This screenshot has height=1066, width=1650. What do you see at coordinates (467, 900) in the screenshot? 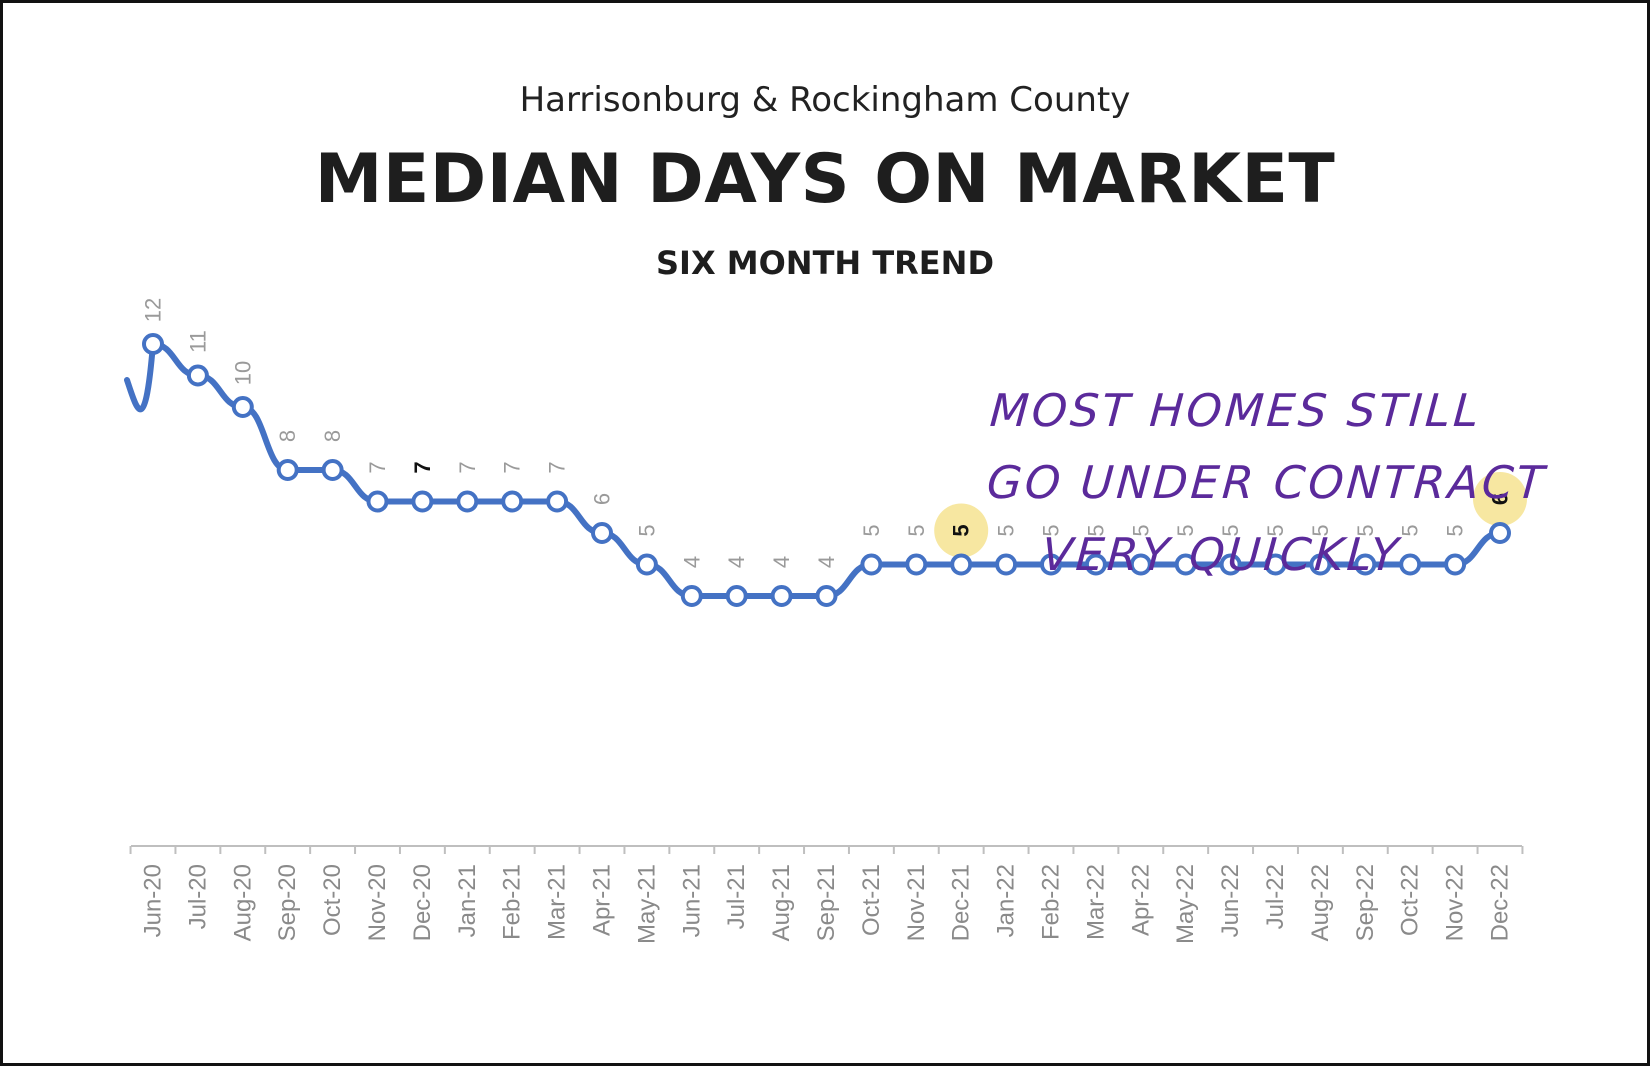
I see `x-tick-label: Jan-21` at bounding box center [467, 900].